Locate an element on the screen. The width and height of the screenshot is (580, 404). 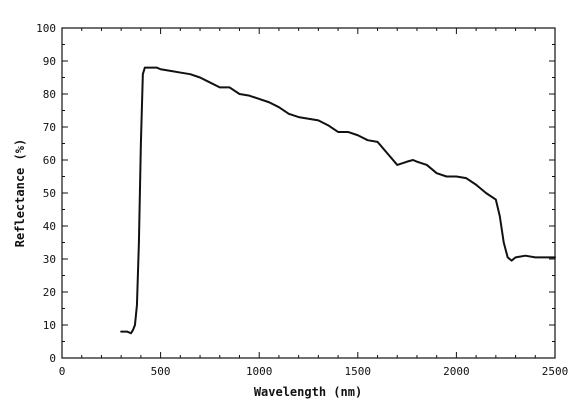
y-axis-title: Reflectance (%) is located at coordinates (20, 193).